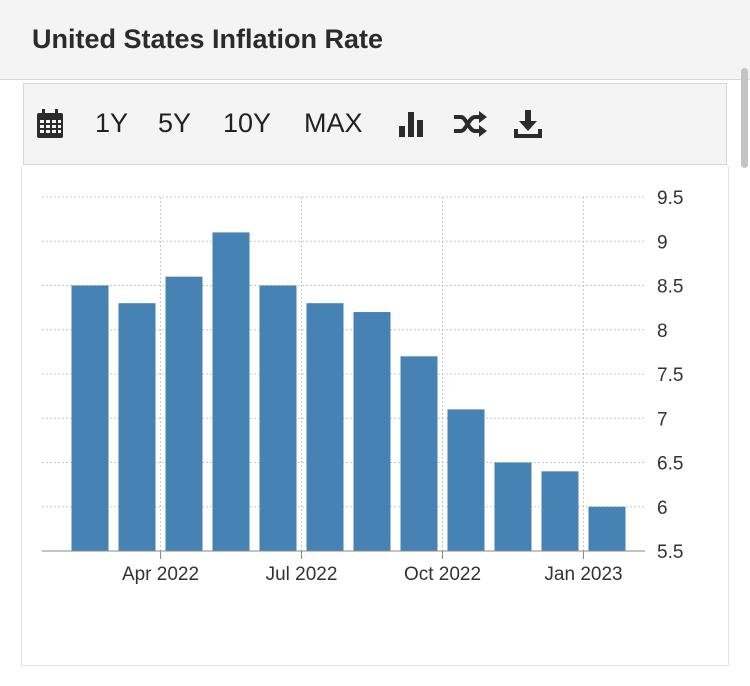 The width and height of the screenshot is (750, 686). What do you see at coordinates (325, 427) in the screenshot?
I see `bar-aug-2022` at bounding box center [325, 427].